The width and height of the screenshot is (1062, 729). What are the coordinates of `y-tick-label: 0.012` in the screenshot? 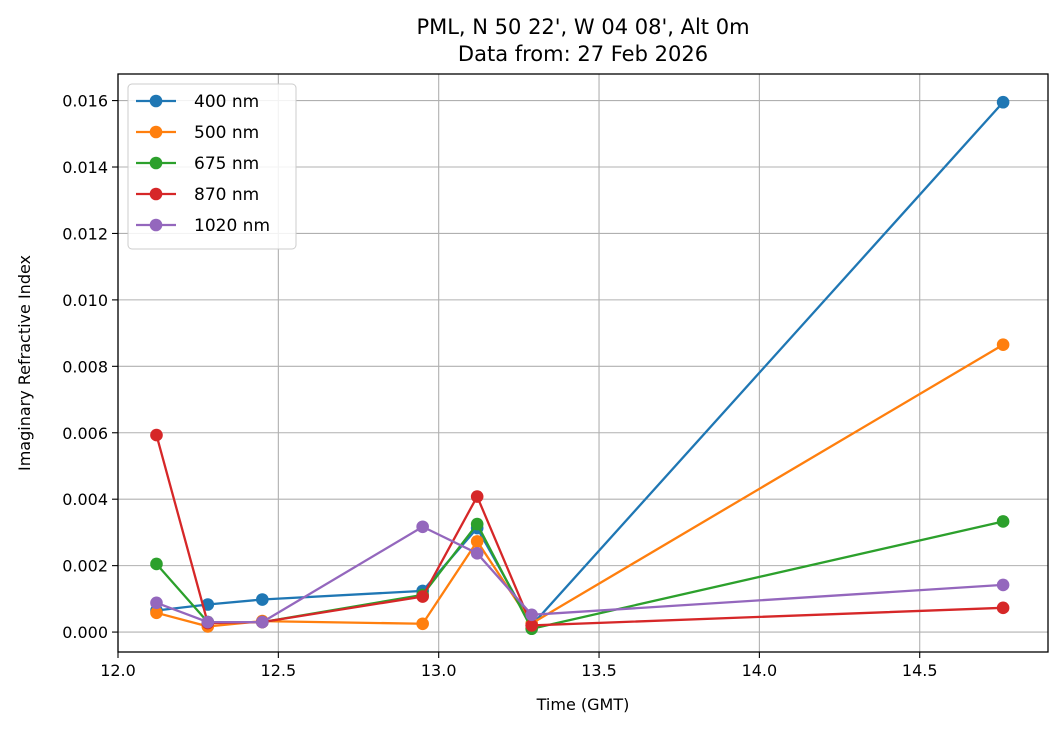 It's located at (85, 233).